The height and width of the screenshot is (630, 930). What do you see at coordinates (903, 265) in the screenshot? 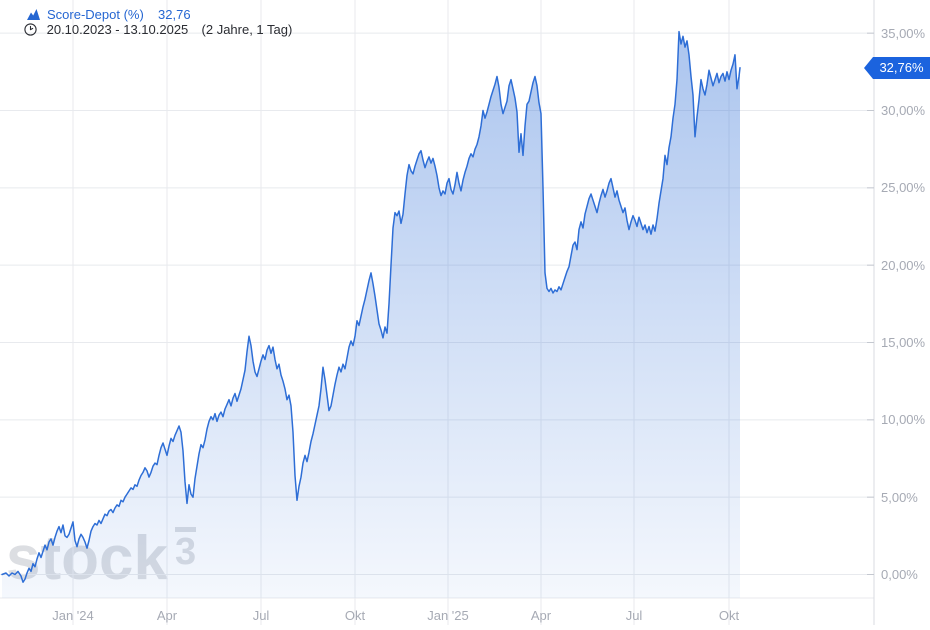
I see `y-axis-label: 20,00%` at bounding box center [903, 265].